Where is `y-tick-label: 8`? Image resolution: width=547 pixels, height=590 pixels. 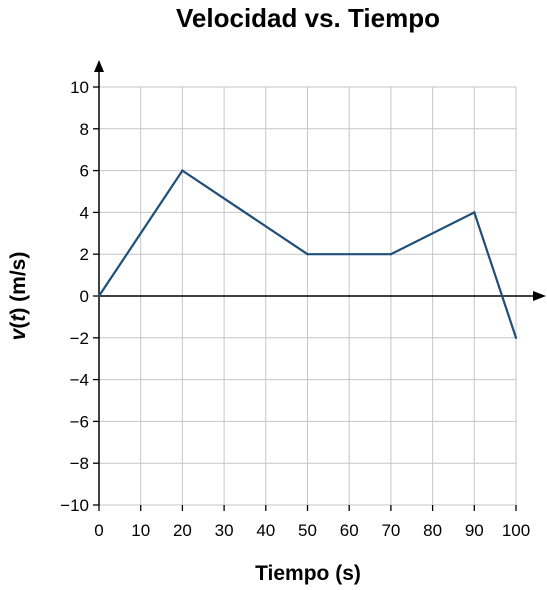
y-tick-label: 8 is located at coordinates (84, 129).